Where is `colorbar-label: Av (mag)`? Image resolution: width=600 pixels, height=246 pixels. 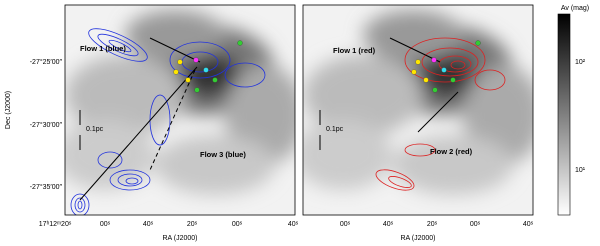
colorbar-label: Av (mag) is located at coordinates (575, 8).